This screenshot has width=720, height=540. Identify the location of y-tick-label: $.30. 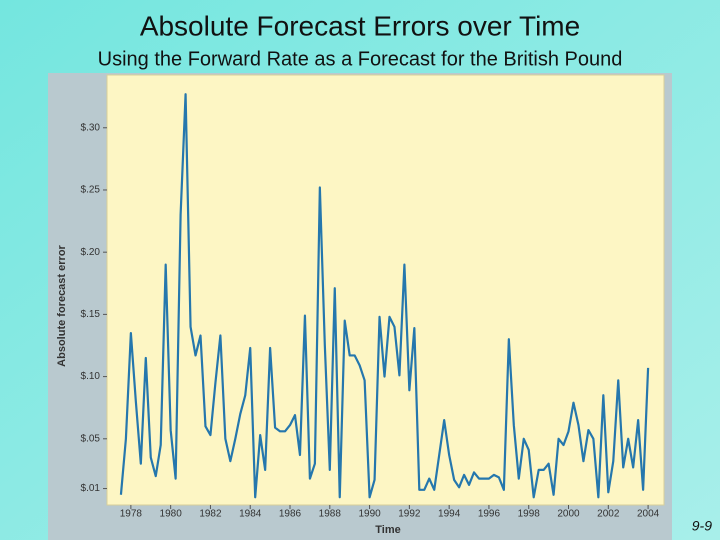
(91, 127).